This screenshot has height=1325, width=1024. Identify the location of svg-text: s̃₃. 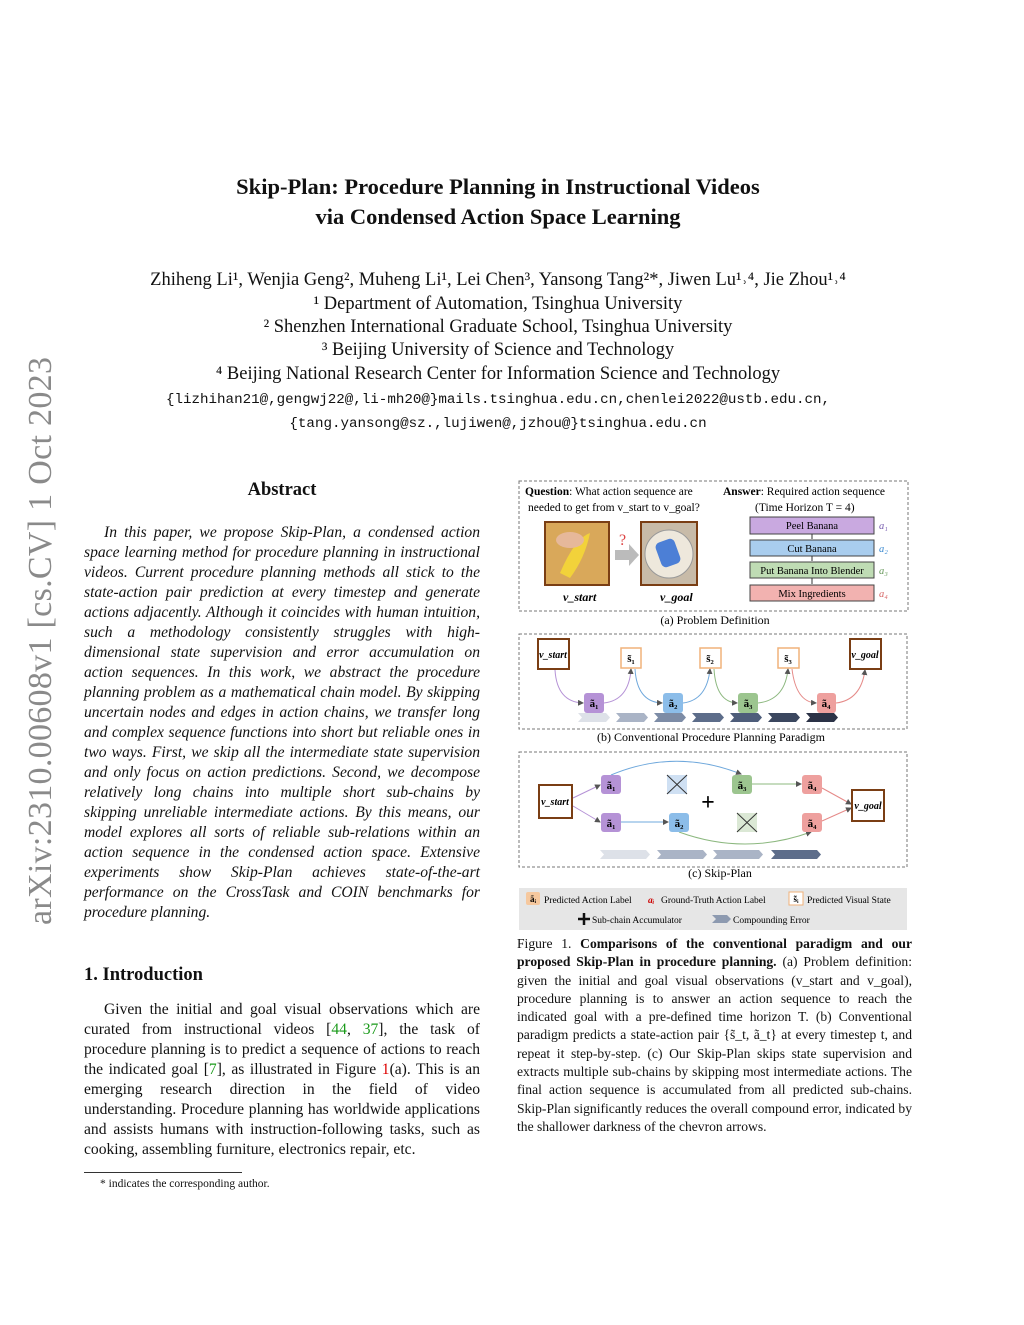
(788, 659).